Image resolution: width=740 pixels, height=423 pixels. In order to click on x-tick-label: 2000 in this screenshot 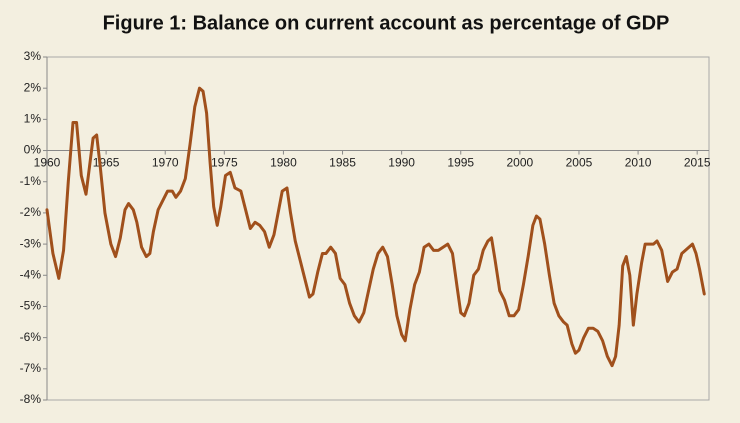, I will do `click(520, 163)`.